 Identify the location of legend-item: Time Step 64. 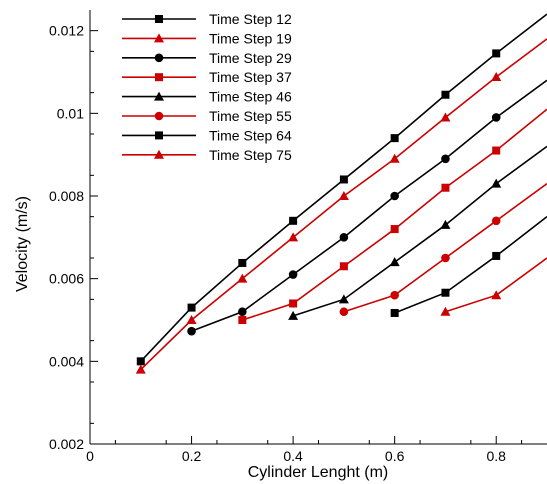
(207, 135).